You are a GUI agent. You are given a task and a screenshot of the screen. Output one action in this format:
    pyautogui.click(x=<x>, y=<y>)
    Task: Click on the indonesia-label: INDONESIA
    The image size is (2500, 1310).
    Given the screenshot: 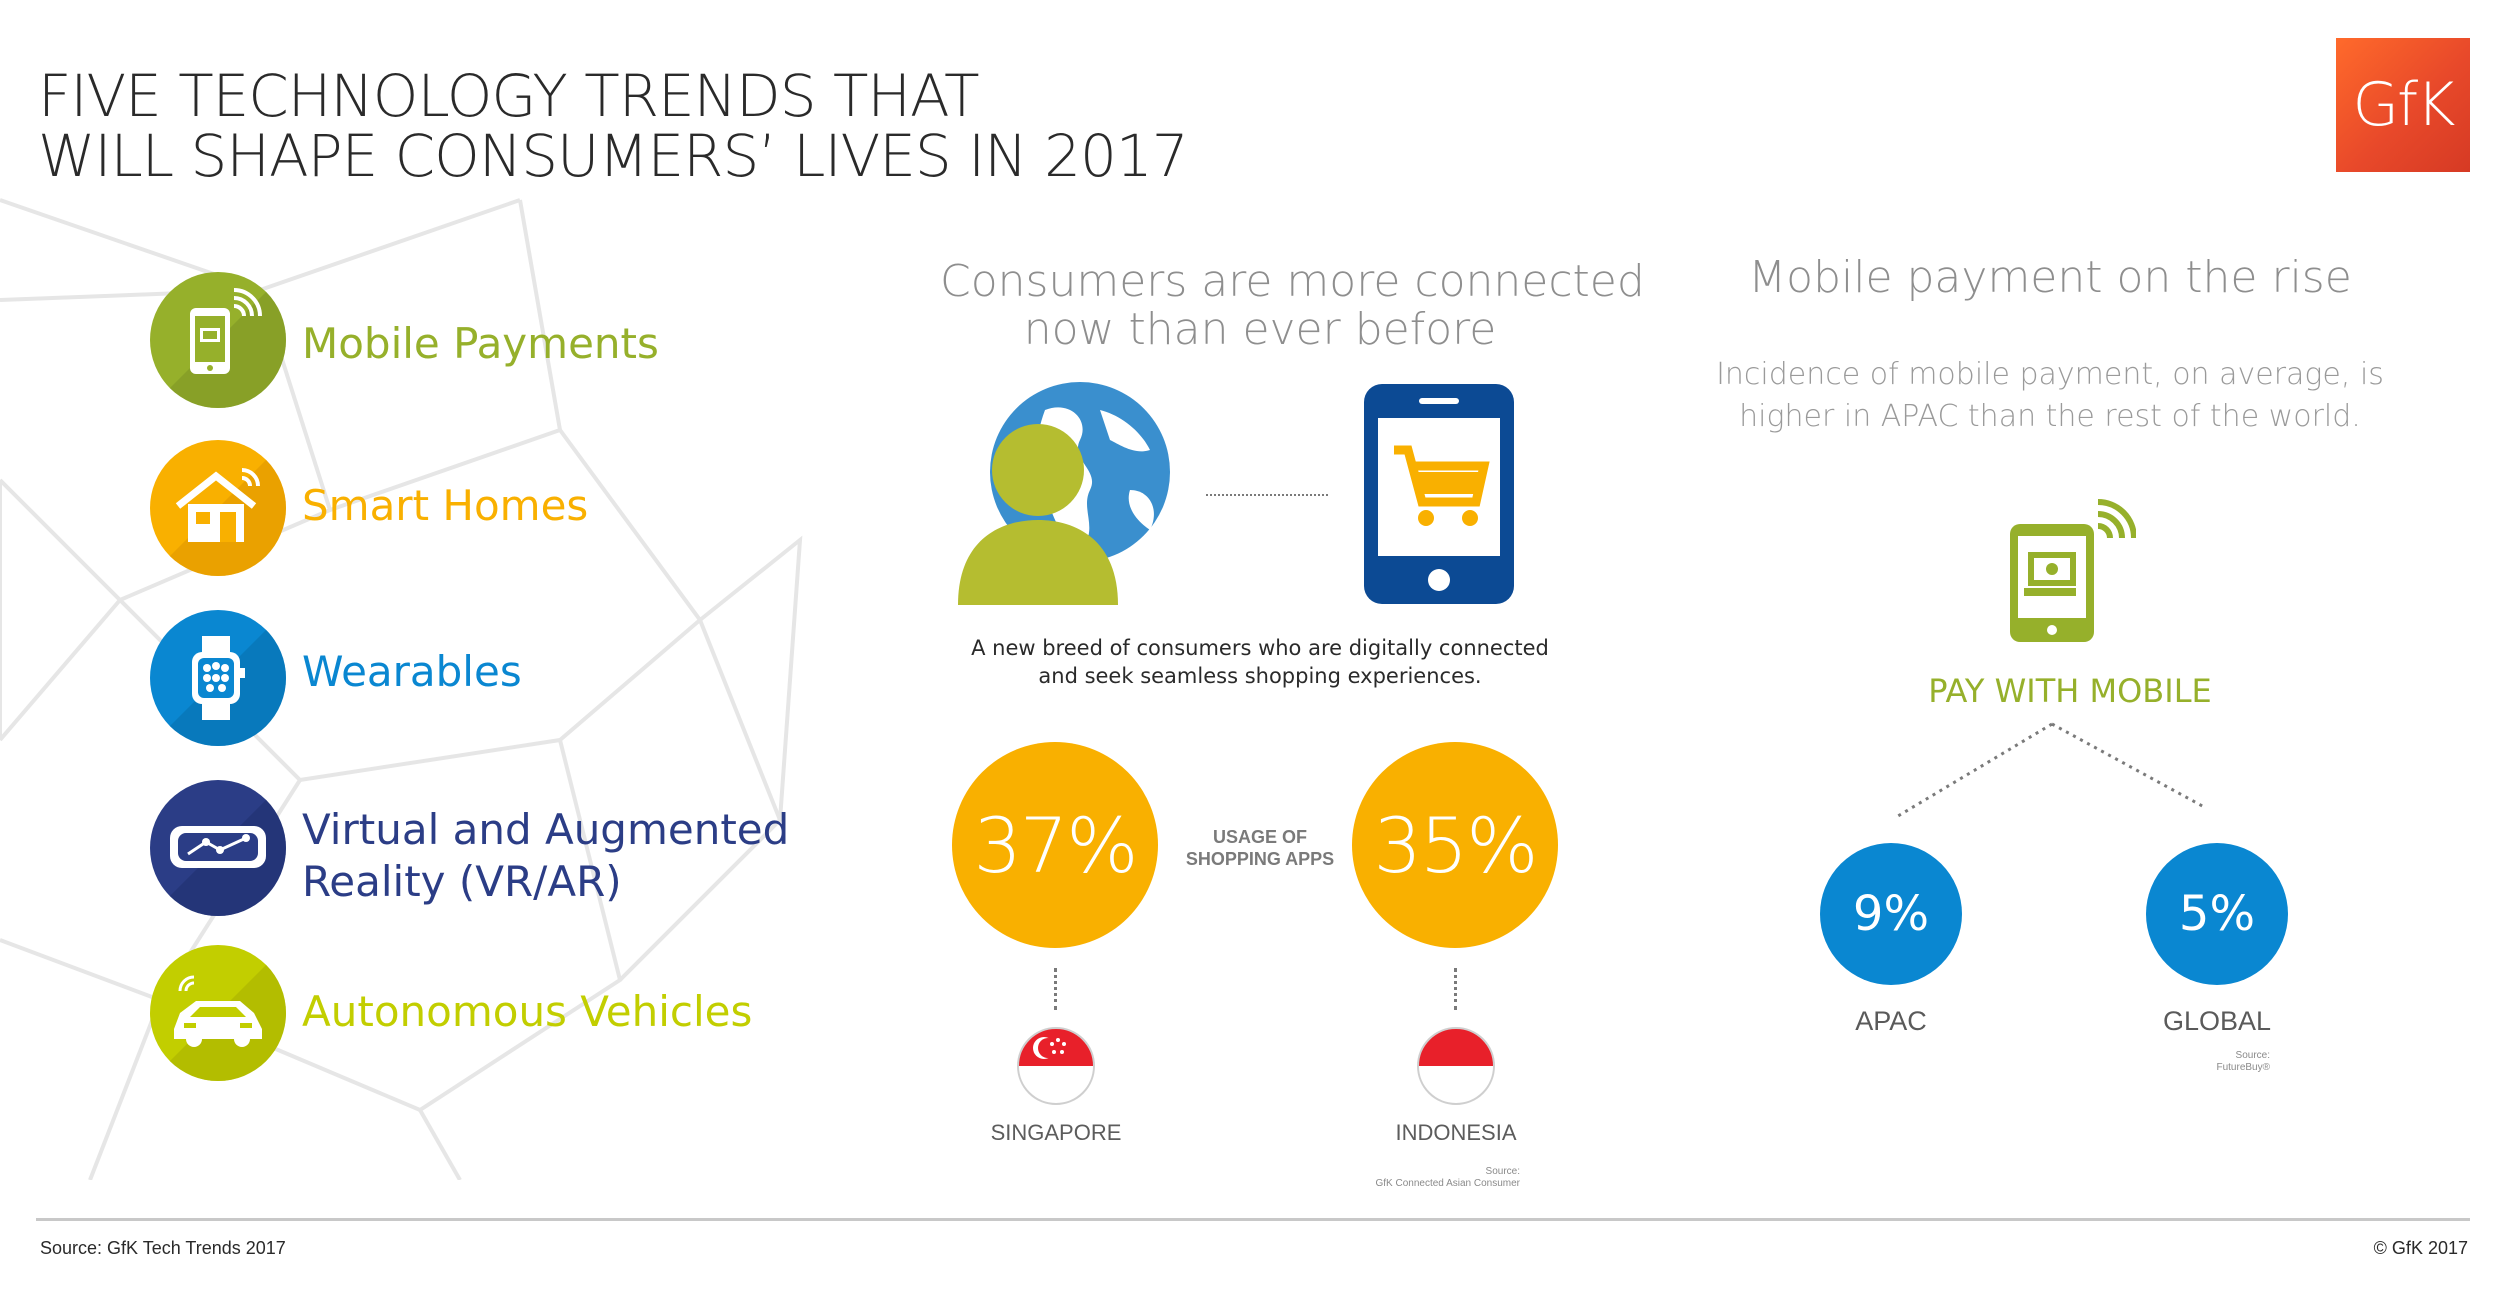 What is the action you would take?
    pyautogui.click(x=1456, y=1132)
    